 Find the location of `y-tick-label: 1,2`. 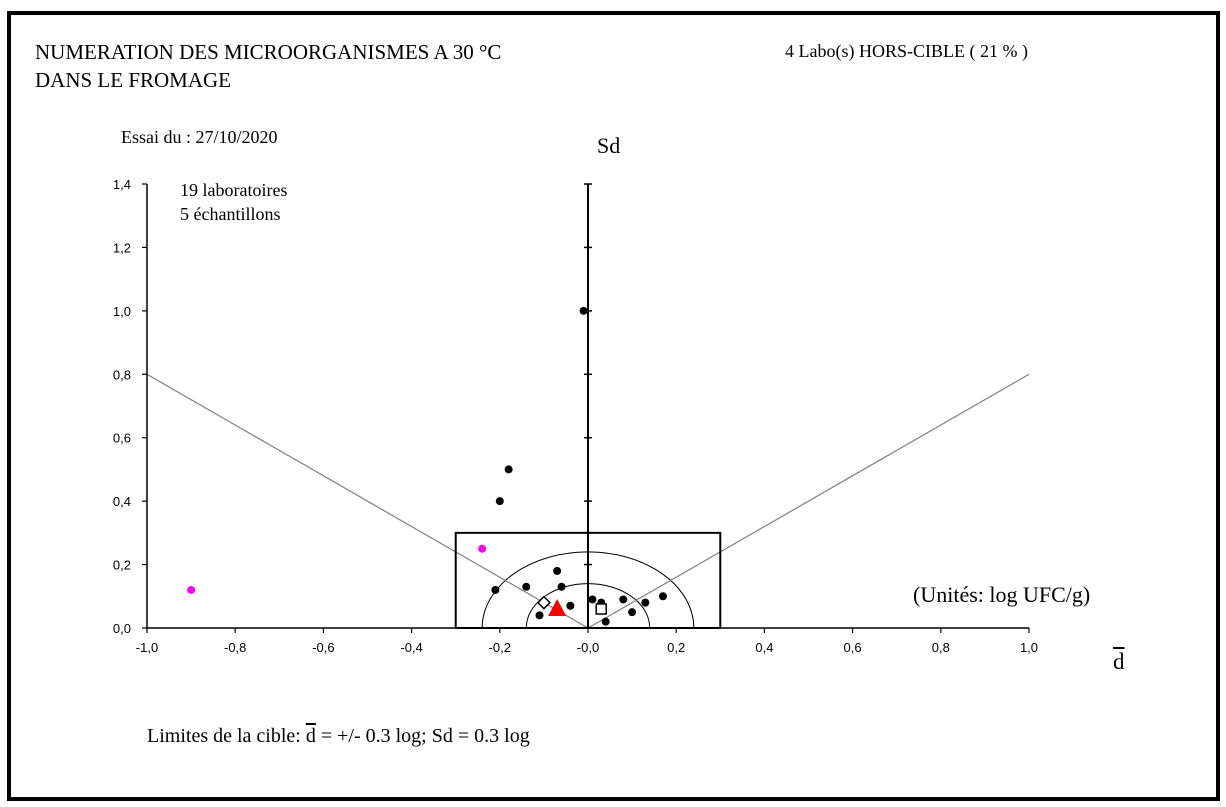

y-tick-label: 1,2 is located at coordinates (122, 247).